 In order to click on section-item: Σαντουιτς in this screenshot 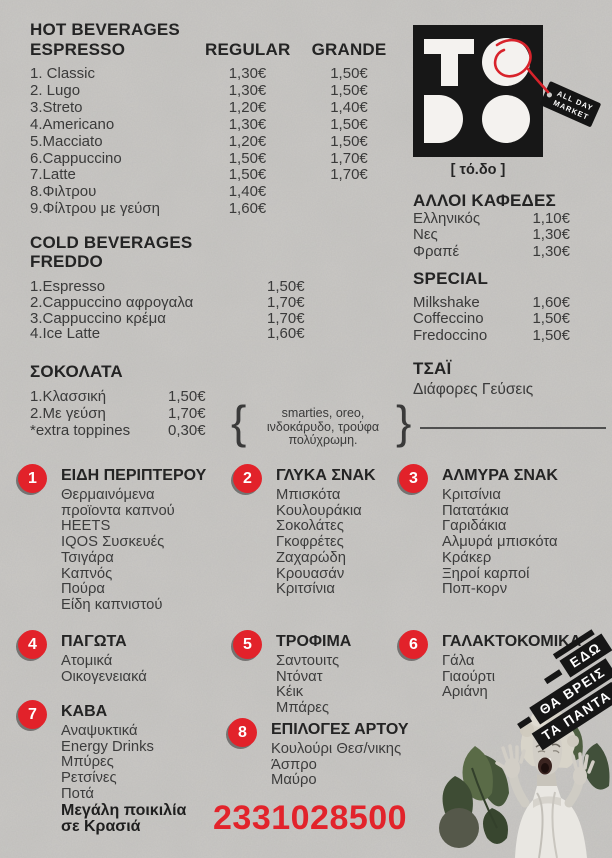, I will do `click(308, 661)`.